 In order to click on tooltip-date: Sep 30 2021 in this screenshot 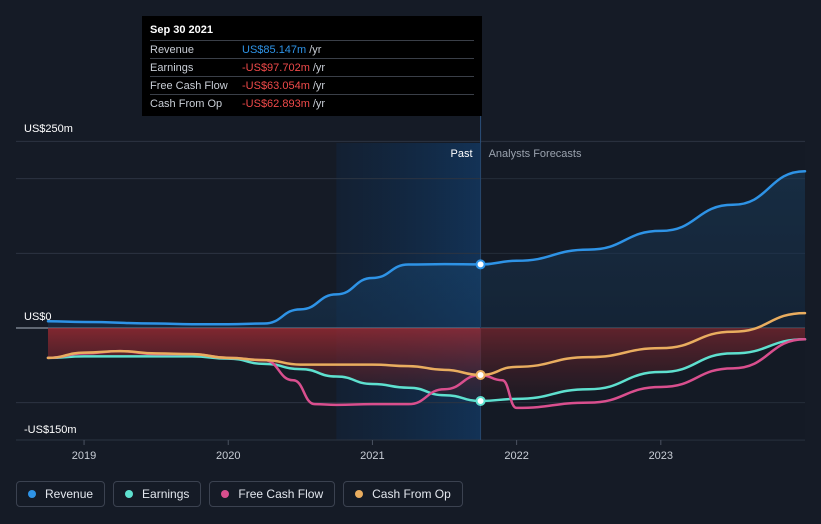, I will do `click(181, 30)`.